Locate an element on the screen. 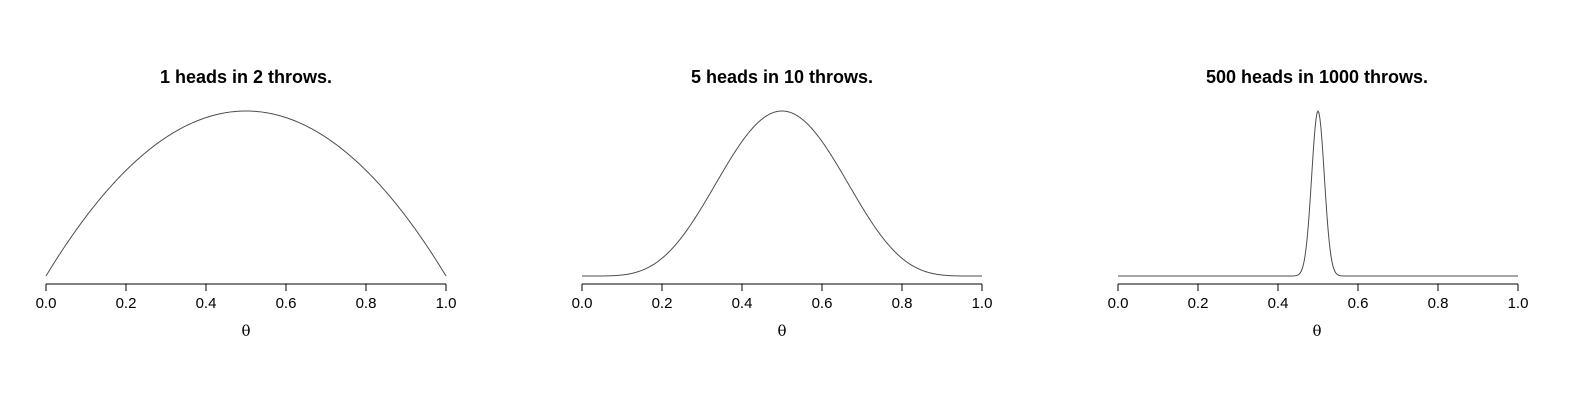  panel-3-ticks is located at coordinates (1318, 287).